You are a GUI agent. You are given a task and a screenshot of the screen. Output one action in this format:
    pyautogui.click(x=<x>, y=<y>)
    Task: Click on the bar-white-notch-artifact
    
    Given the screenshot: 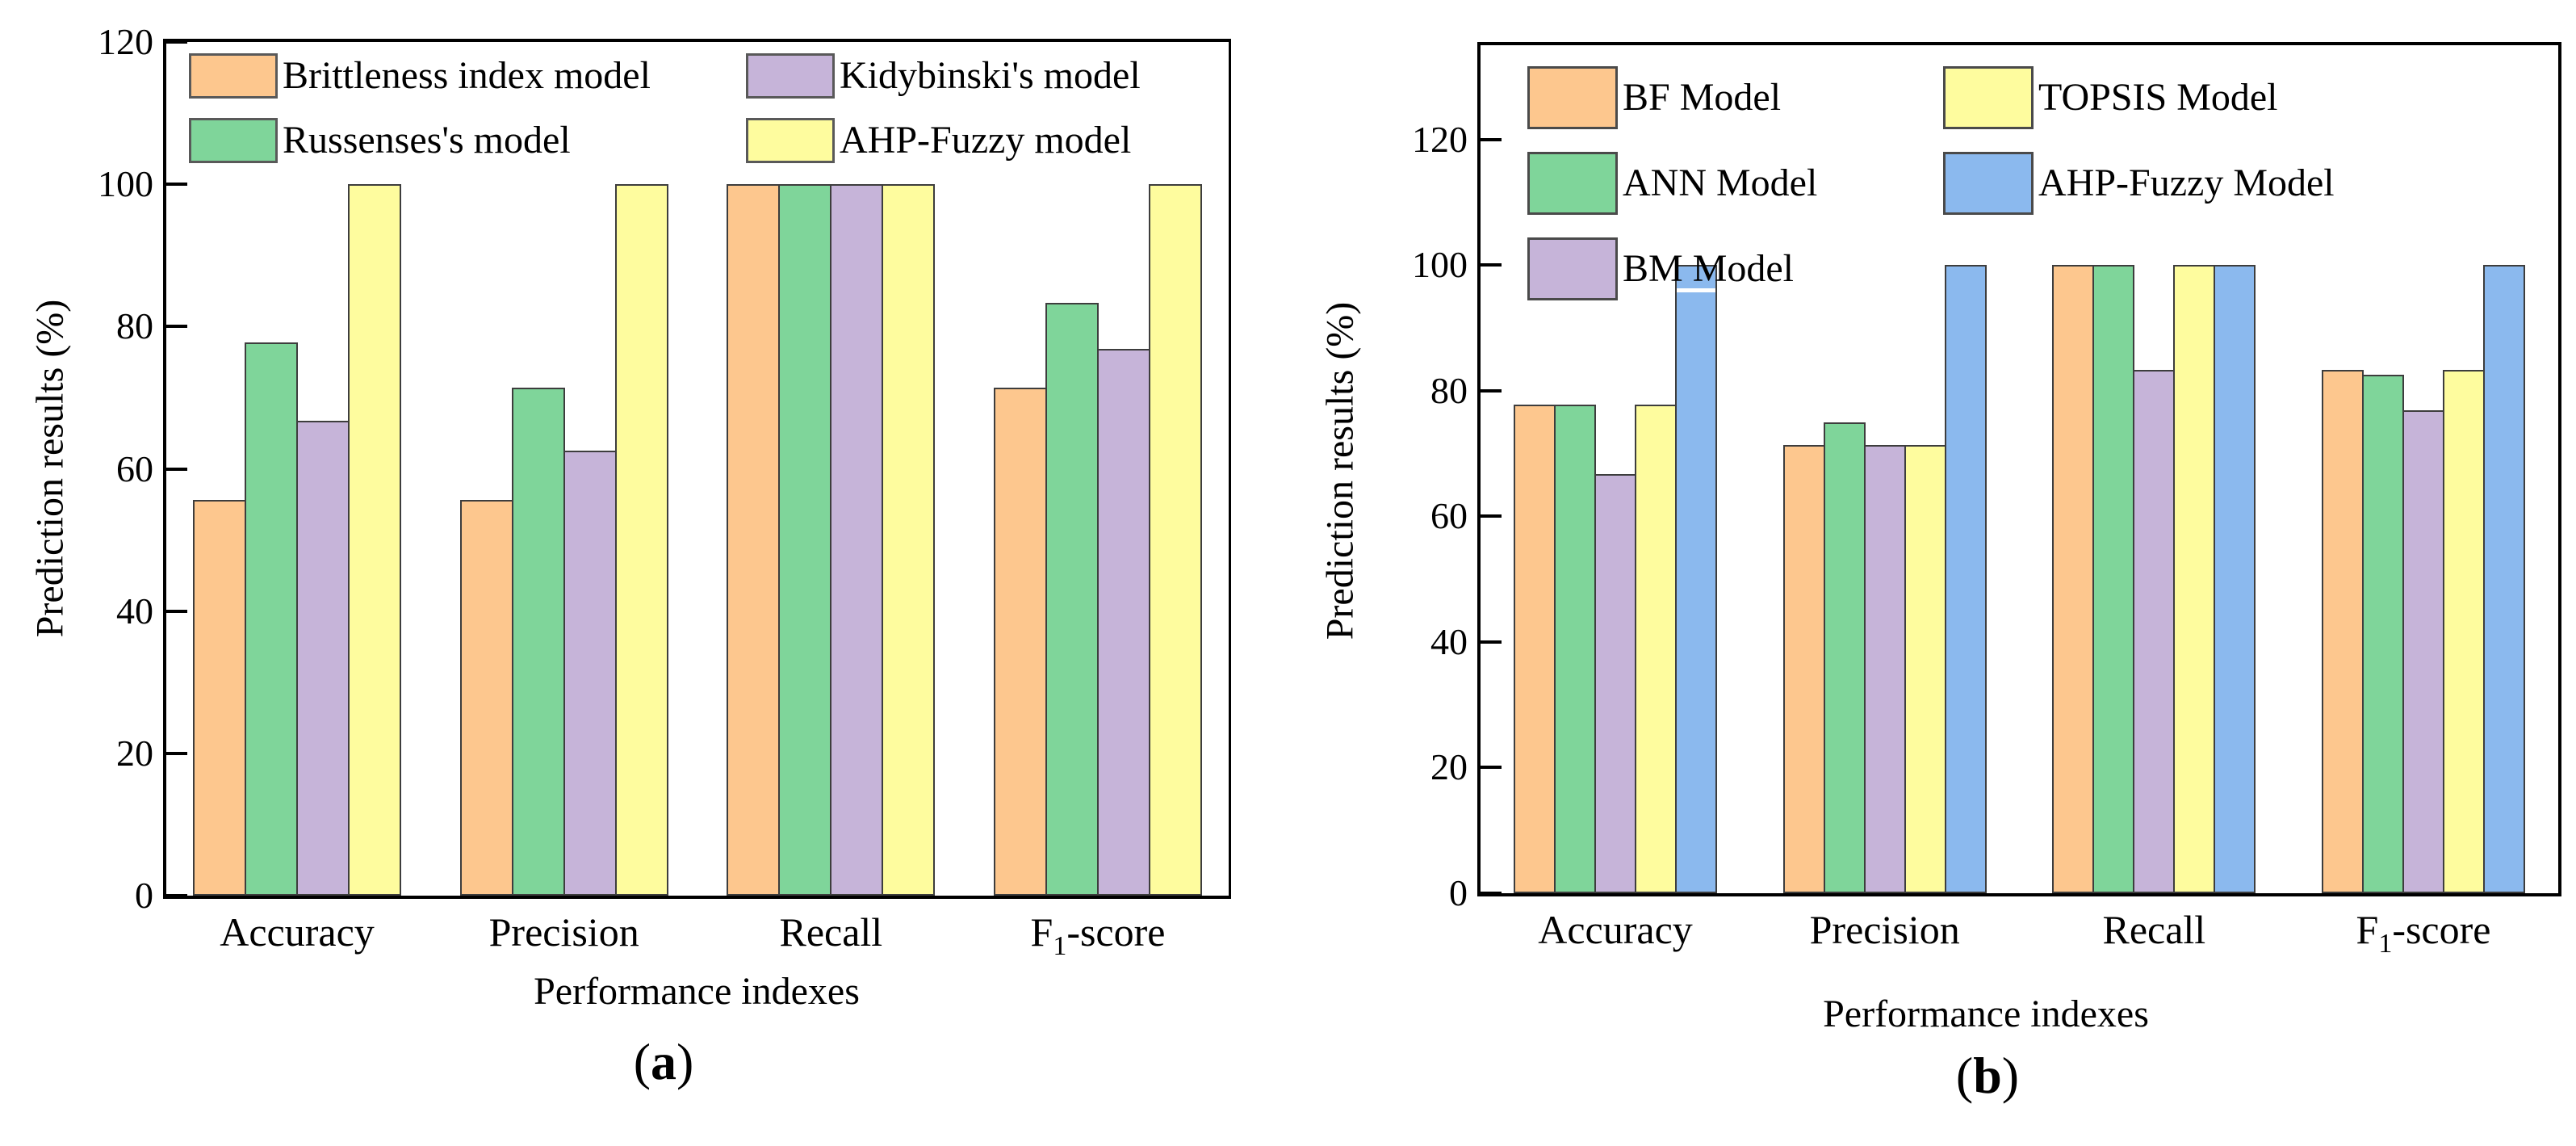 What is the action you would take?
    pyautogui.click(x=1696, y=291)
    